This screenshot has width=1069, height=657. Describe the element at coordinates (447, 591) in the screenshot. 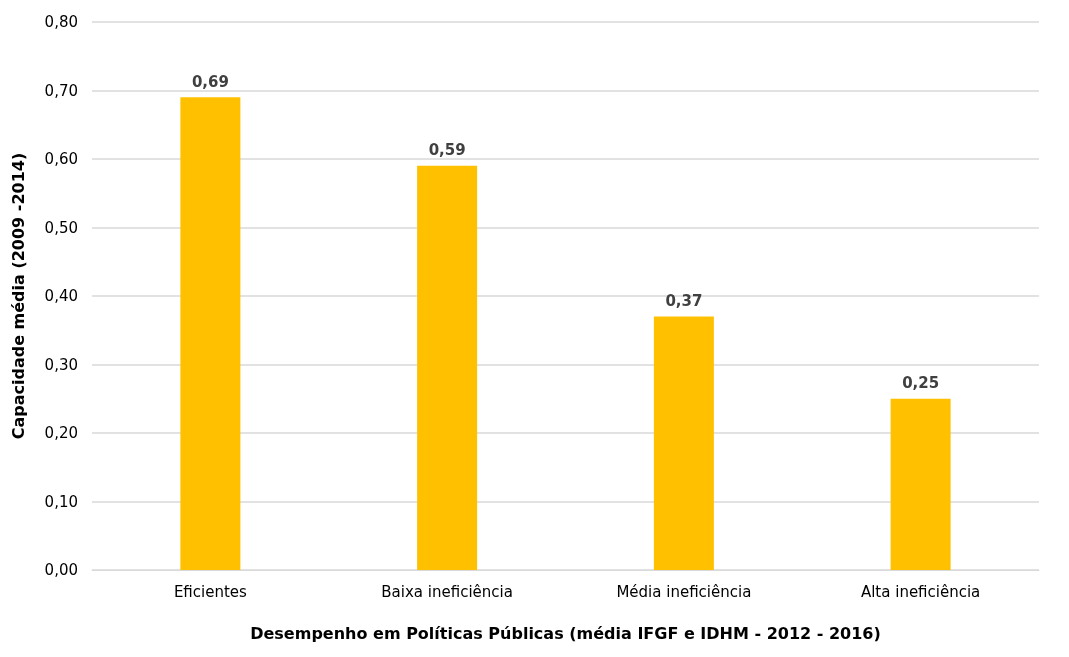

I see `x-tick-label: Baixa ineficiência` at that location.